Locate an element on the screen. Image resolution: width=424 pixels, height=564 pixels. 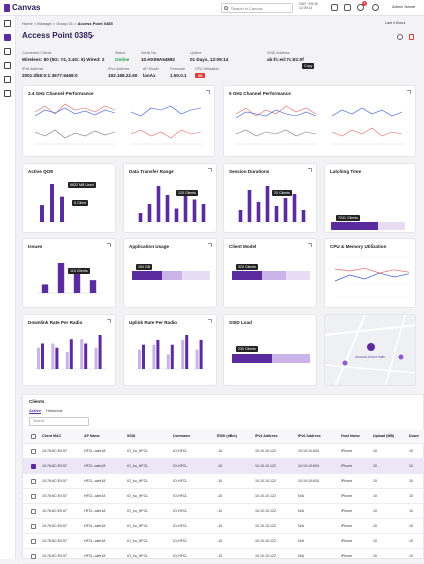
table-cell: 10:76:6C:E0:57 is located at coordinates (54, 526).